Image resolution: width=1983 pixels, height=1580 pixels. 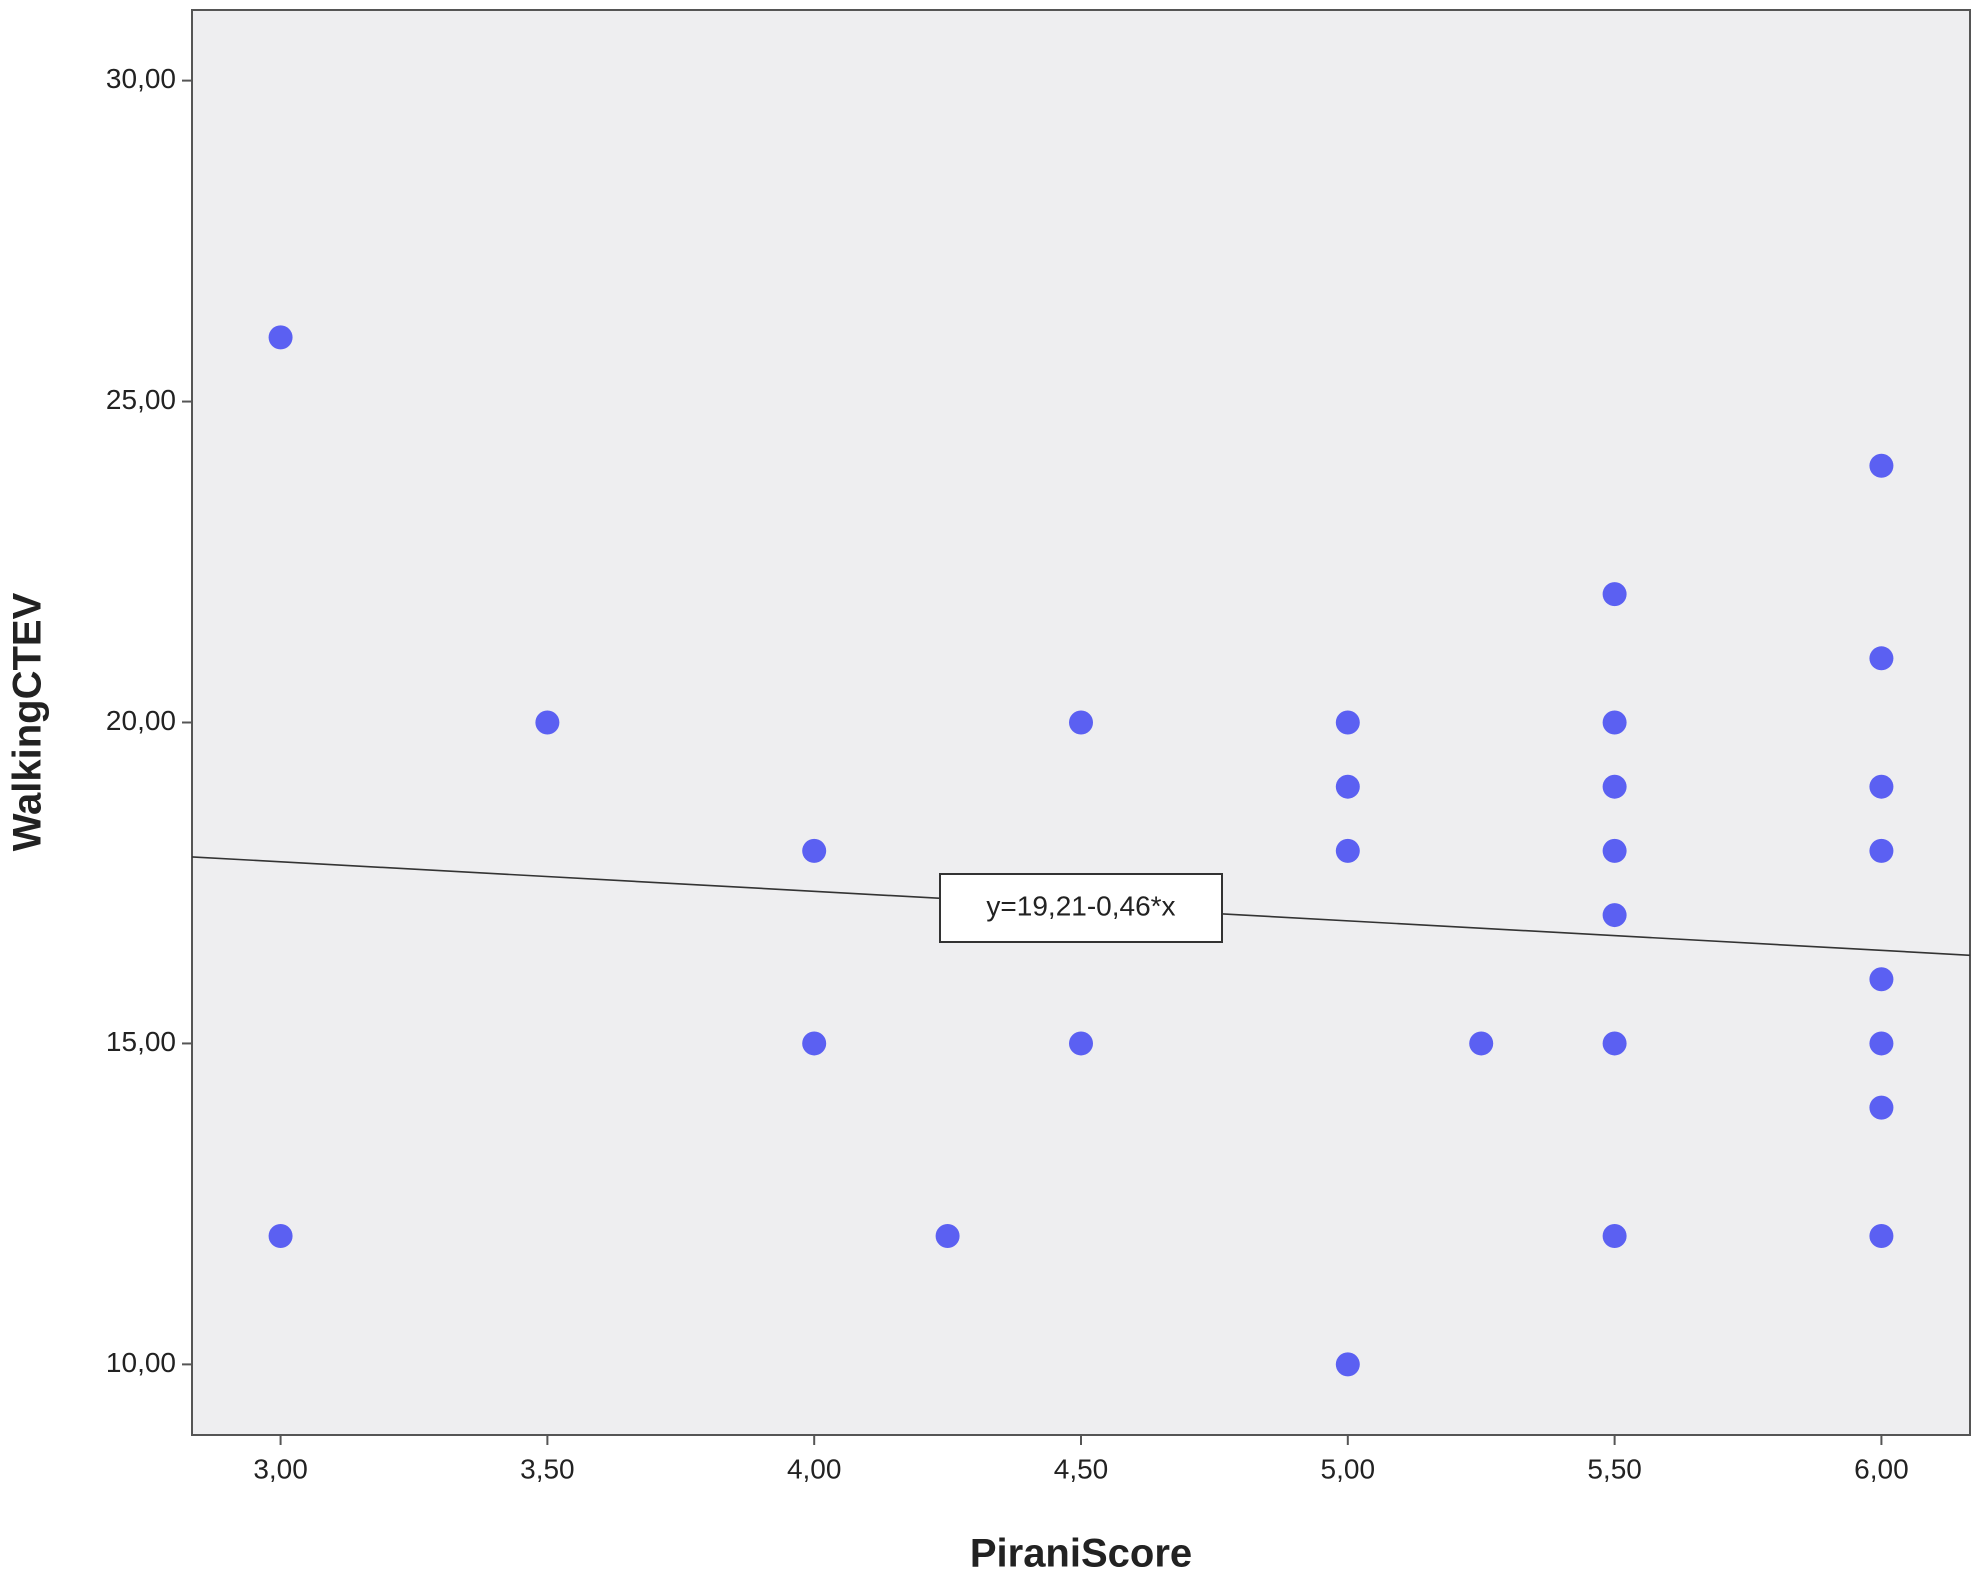 What do you see at coordinates (1081, 1554) in the screenshot?
I see `x-axis-title: PiraniScore` at bounding box center [1081, 1554].